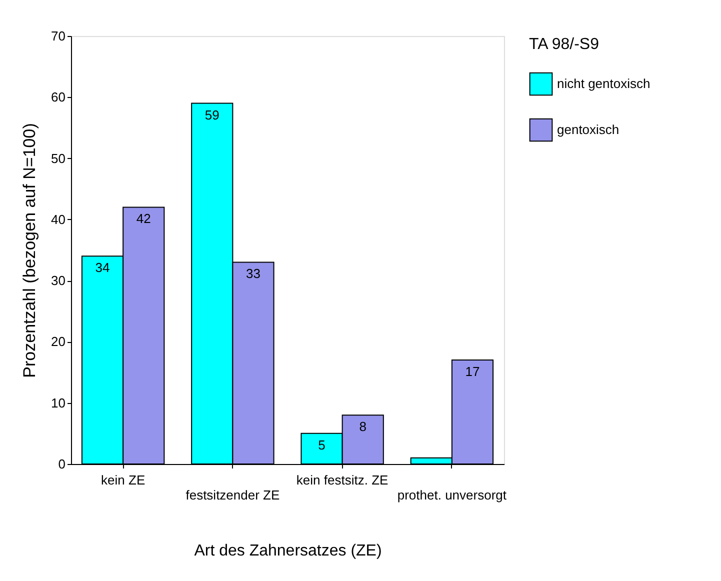  Describe the element at coordinates (472, 372) in the screenshot. I see `data-label: 17` at that location.